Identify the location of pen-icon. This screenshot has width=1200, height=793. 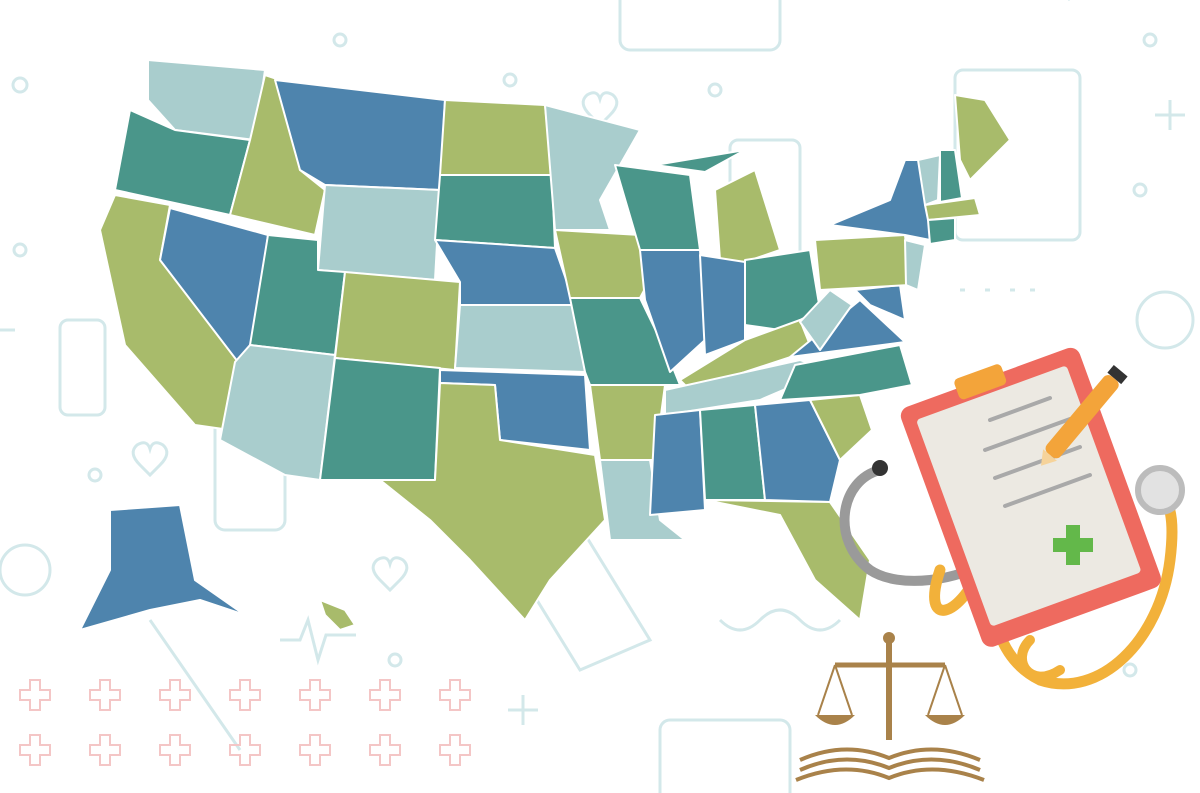
(1084, 415).